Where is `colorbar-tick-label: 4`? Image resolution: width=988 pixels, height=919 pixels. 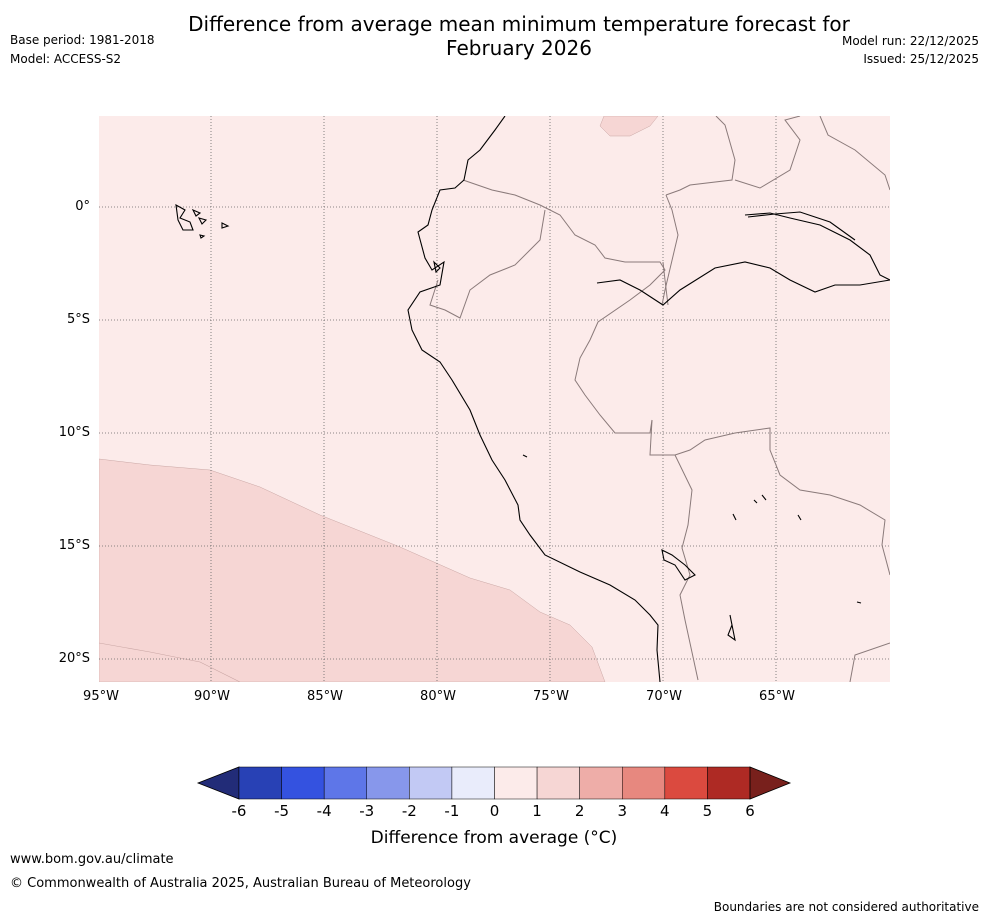
colorbar-tick-label: 4 is located at coordinates (665, 811).